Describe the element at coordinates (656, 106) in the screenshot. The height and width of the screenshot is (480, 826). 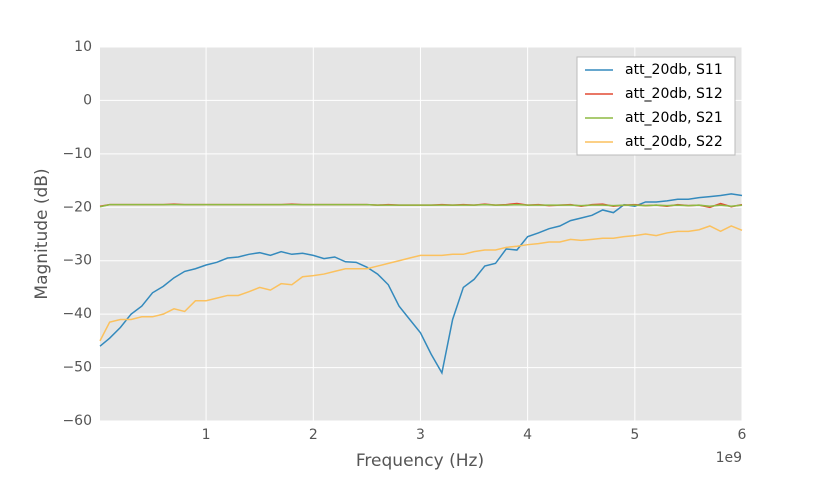
I see `legend-box` at that location.